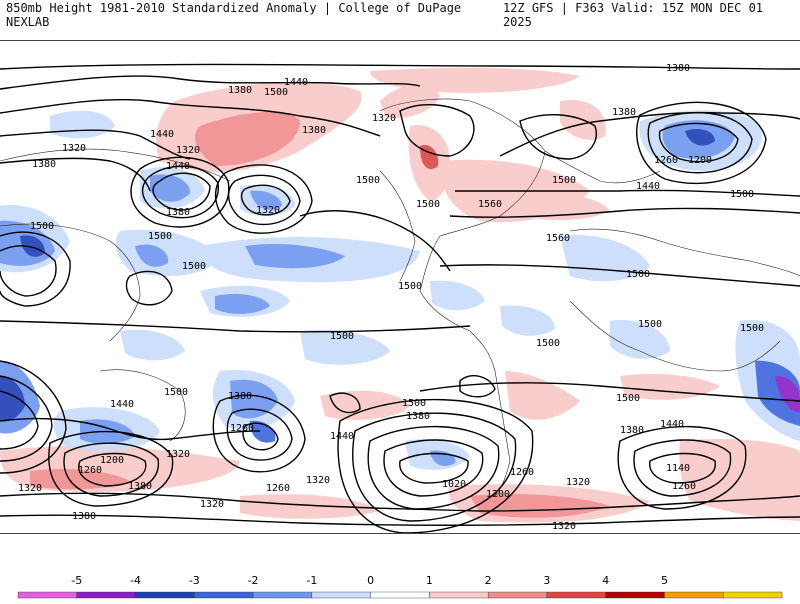  What do you see at coordinates (605, 580) in the screenshot?
I see `colorbar-tick-label: 4` at bounding box center [605, 580].